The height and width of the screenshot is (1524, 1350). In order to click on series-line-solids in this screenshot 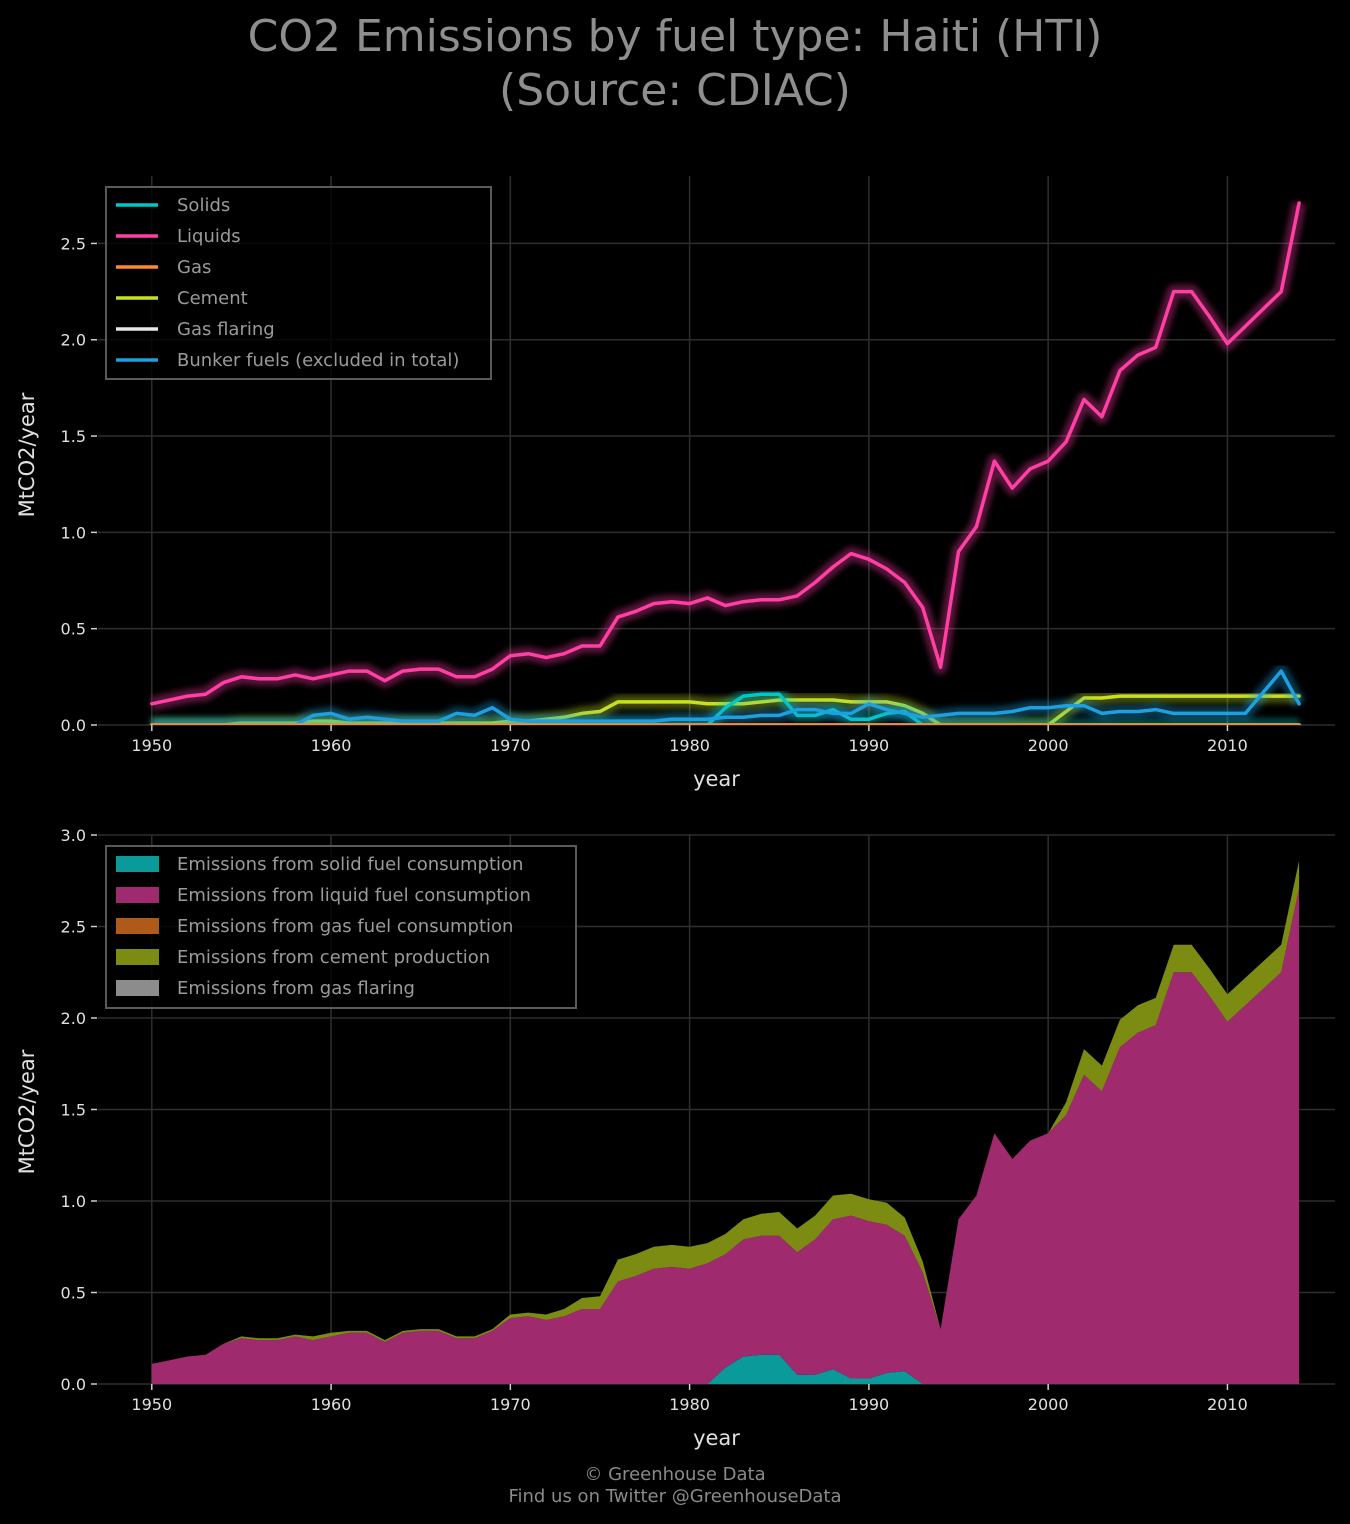, I will do `click(725, 708)`.